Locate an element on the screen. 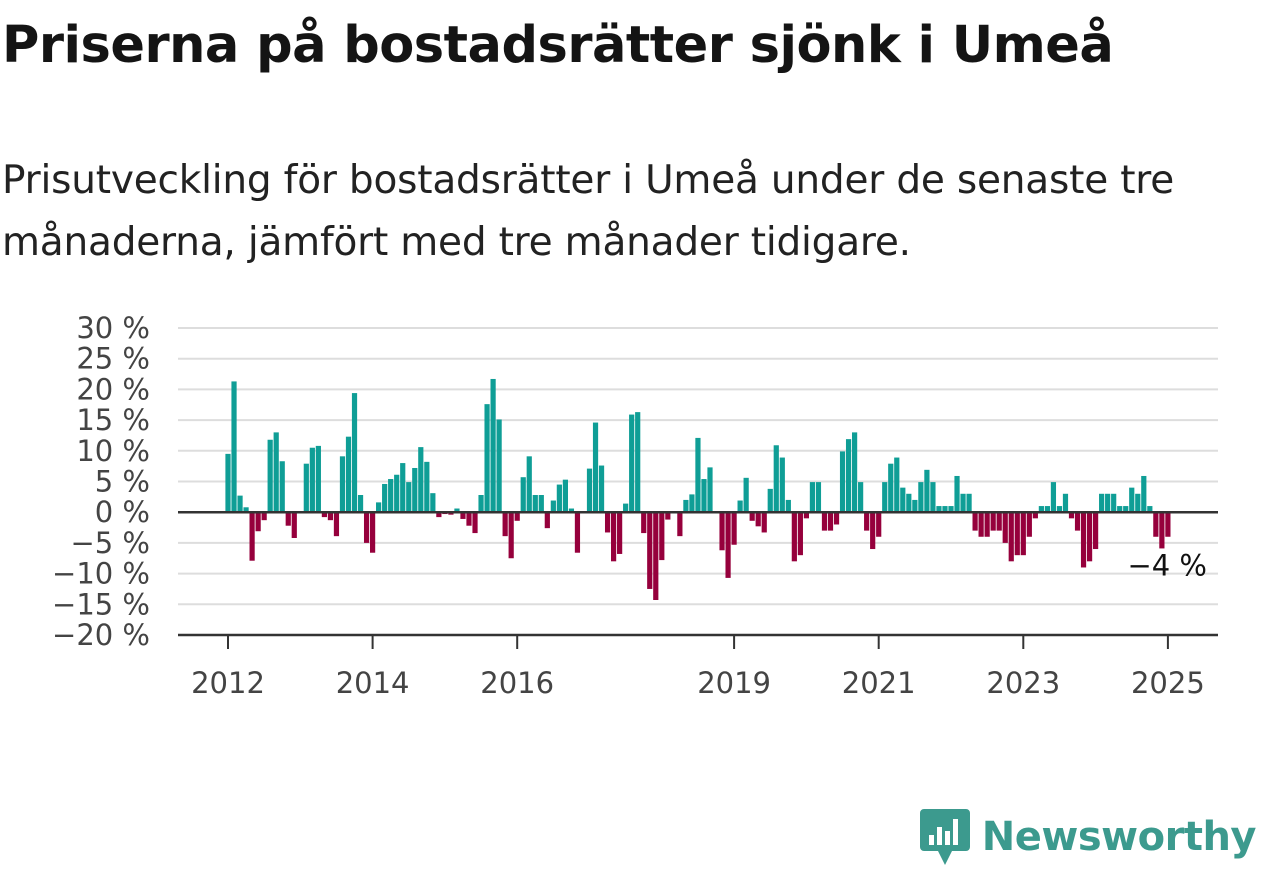 The height and width of the screenshot is (879, 1262). axes is located at coordinates (698, 579).